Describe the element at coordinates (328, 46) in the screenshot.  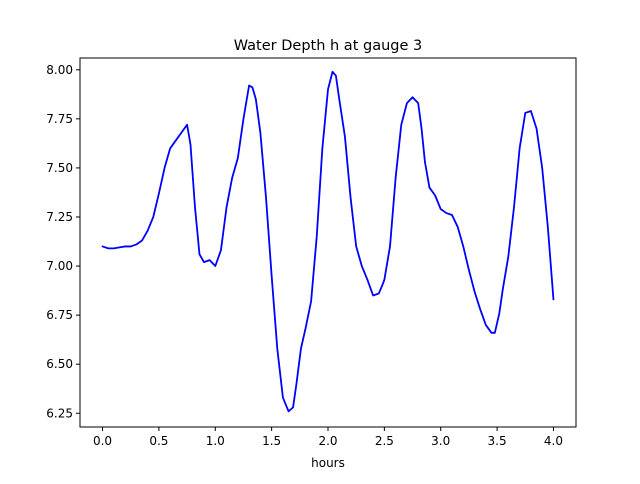
I see `chart-title: Water Depth h at gauge 3` at that location.